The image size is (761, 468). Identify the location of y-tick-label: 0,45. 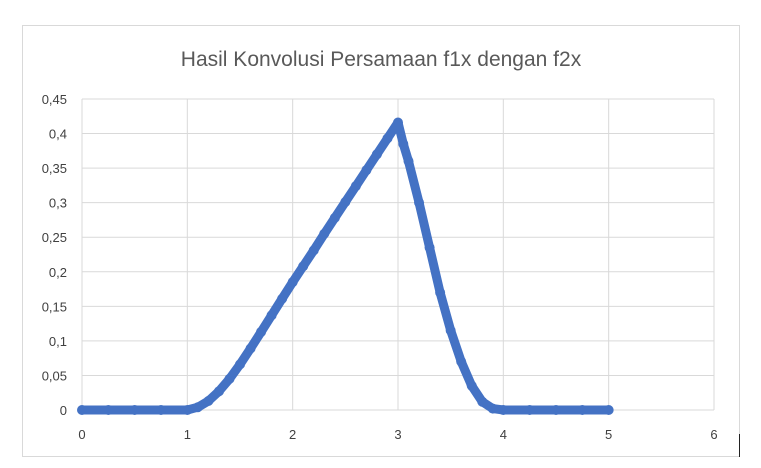
(54, 99).